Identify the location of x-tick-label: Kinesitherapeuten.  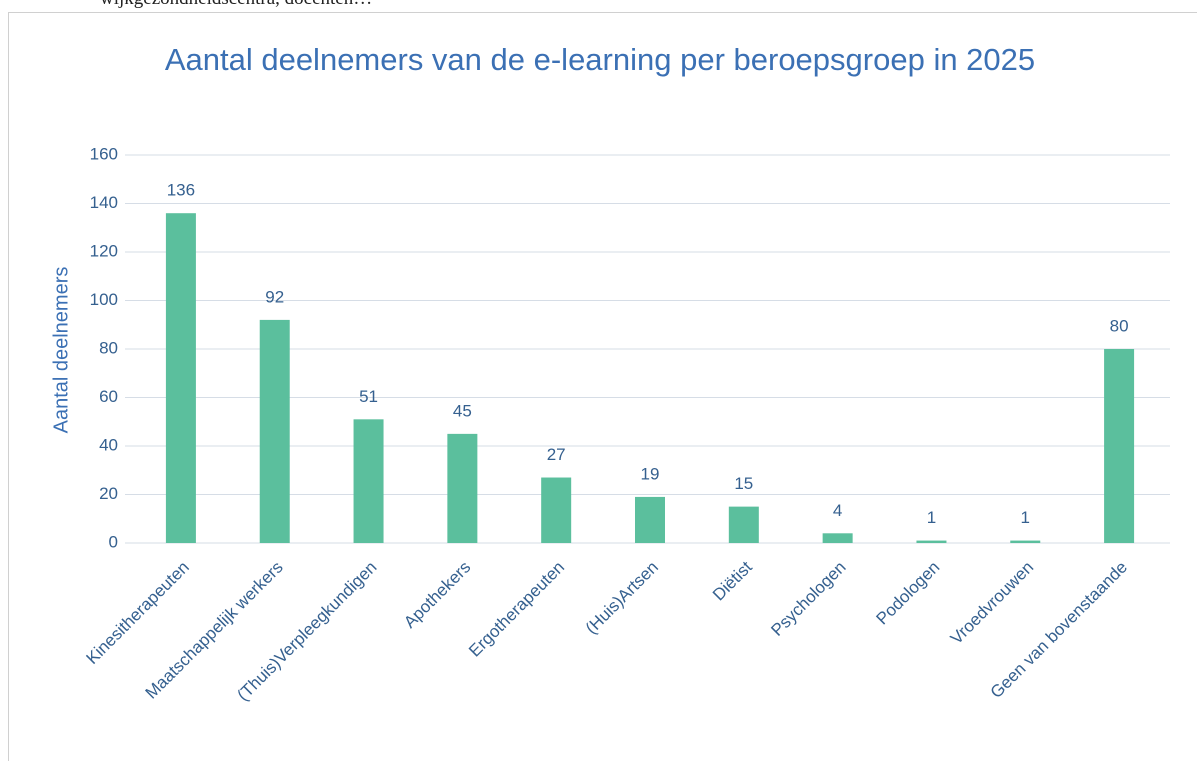
(138, 613).